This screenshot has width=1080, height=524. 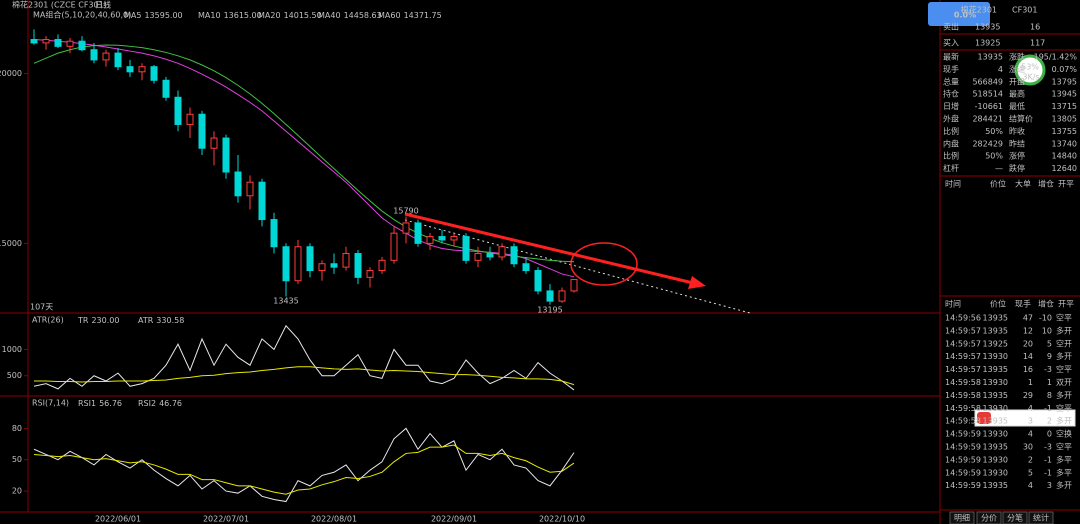 I want to click on trade-time: 14:59:58, so click(x=963, y=395).